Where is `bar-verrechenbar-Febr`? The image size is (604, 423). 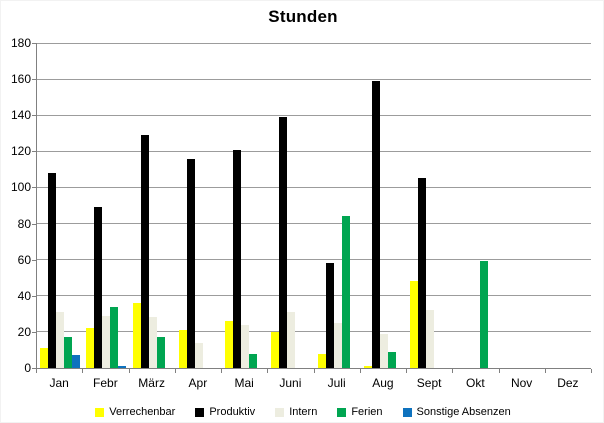 bar-verrechenbar-Febr is located at coordinates (90, 348).